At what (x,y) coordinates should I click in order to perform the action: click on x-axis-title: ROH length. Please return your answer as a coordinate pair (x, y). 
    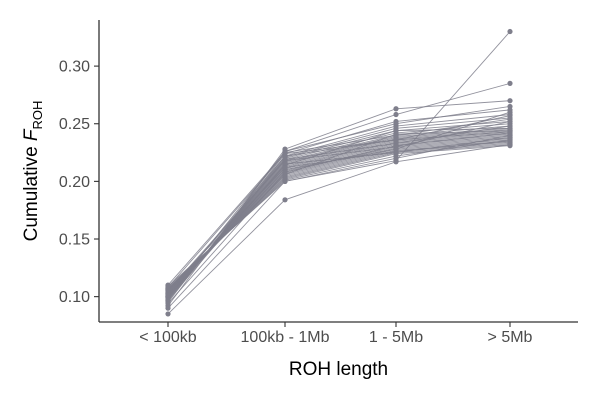
    Looking at the image, I should click on (338, 369).